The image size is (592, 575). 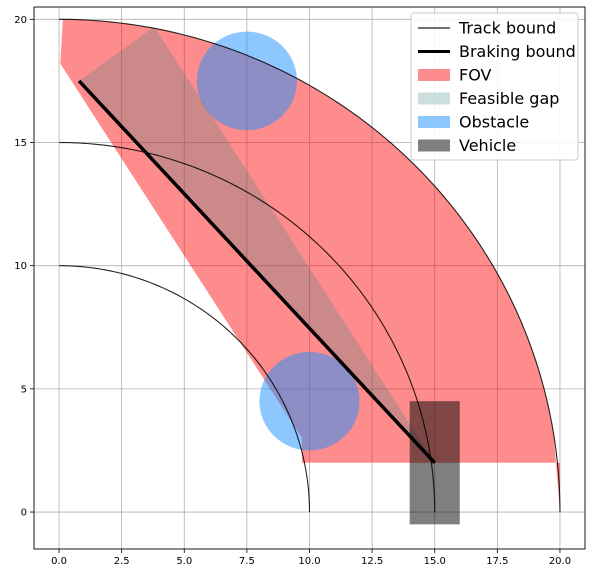 I want to click on x-tick-label: 2.5, so click(x=122, y=561).